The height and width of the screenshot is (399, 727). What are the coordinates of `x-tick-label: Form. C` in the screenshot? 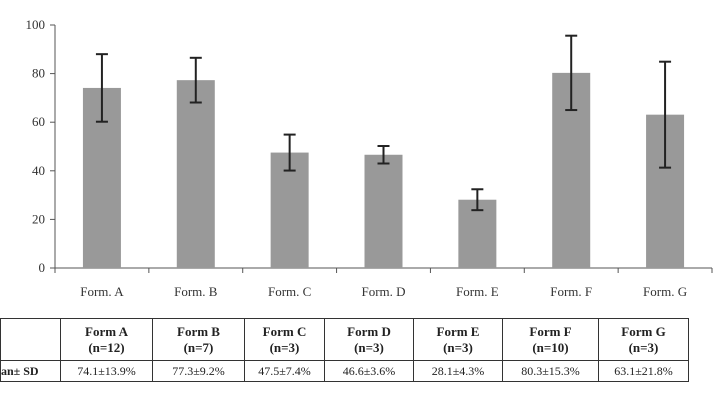 It's located at (289, 291).